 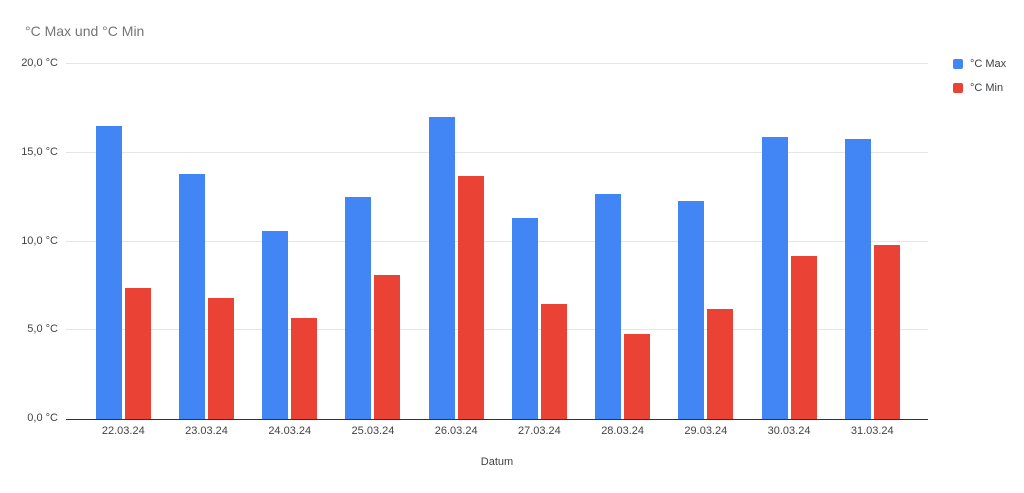 What do you see at coordinates (988, 64) in the screenshot?
I see `legend-label-max: °C Max` at bounding box center [988, 64].